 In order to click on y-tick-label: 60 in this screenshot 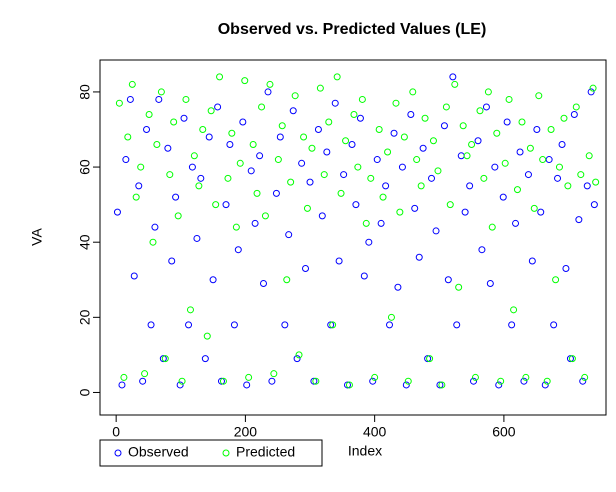, I will do `click(85, 167)`.